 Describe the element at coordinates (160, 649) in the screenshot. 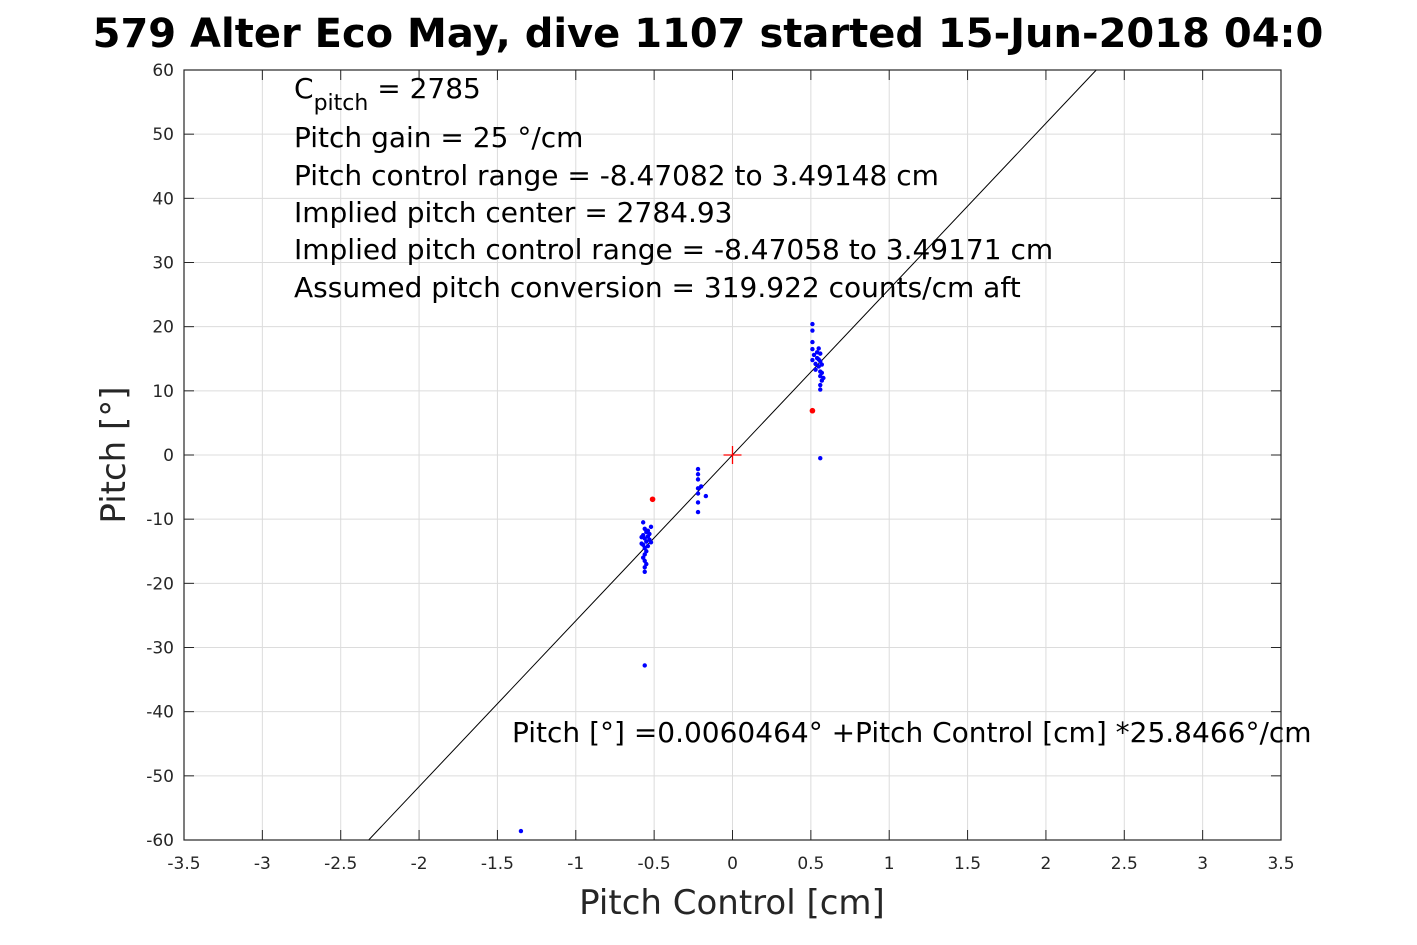

I see `y-tick-label: -30` at that location.